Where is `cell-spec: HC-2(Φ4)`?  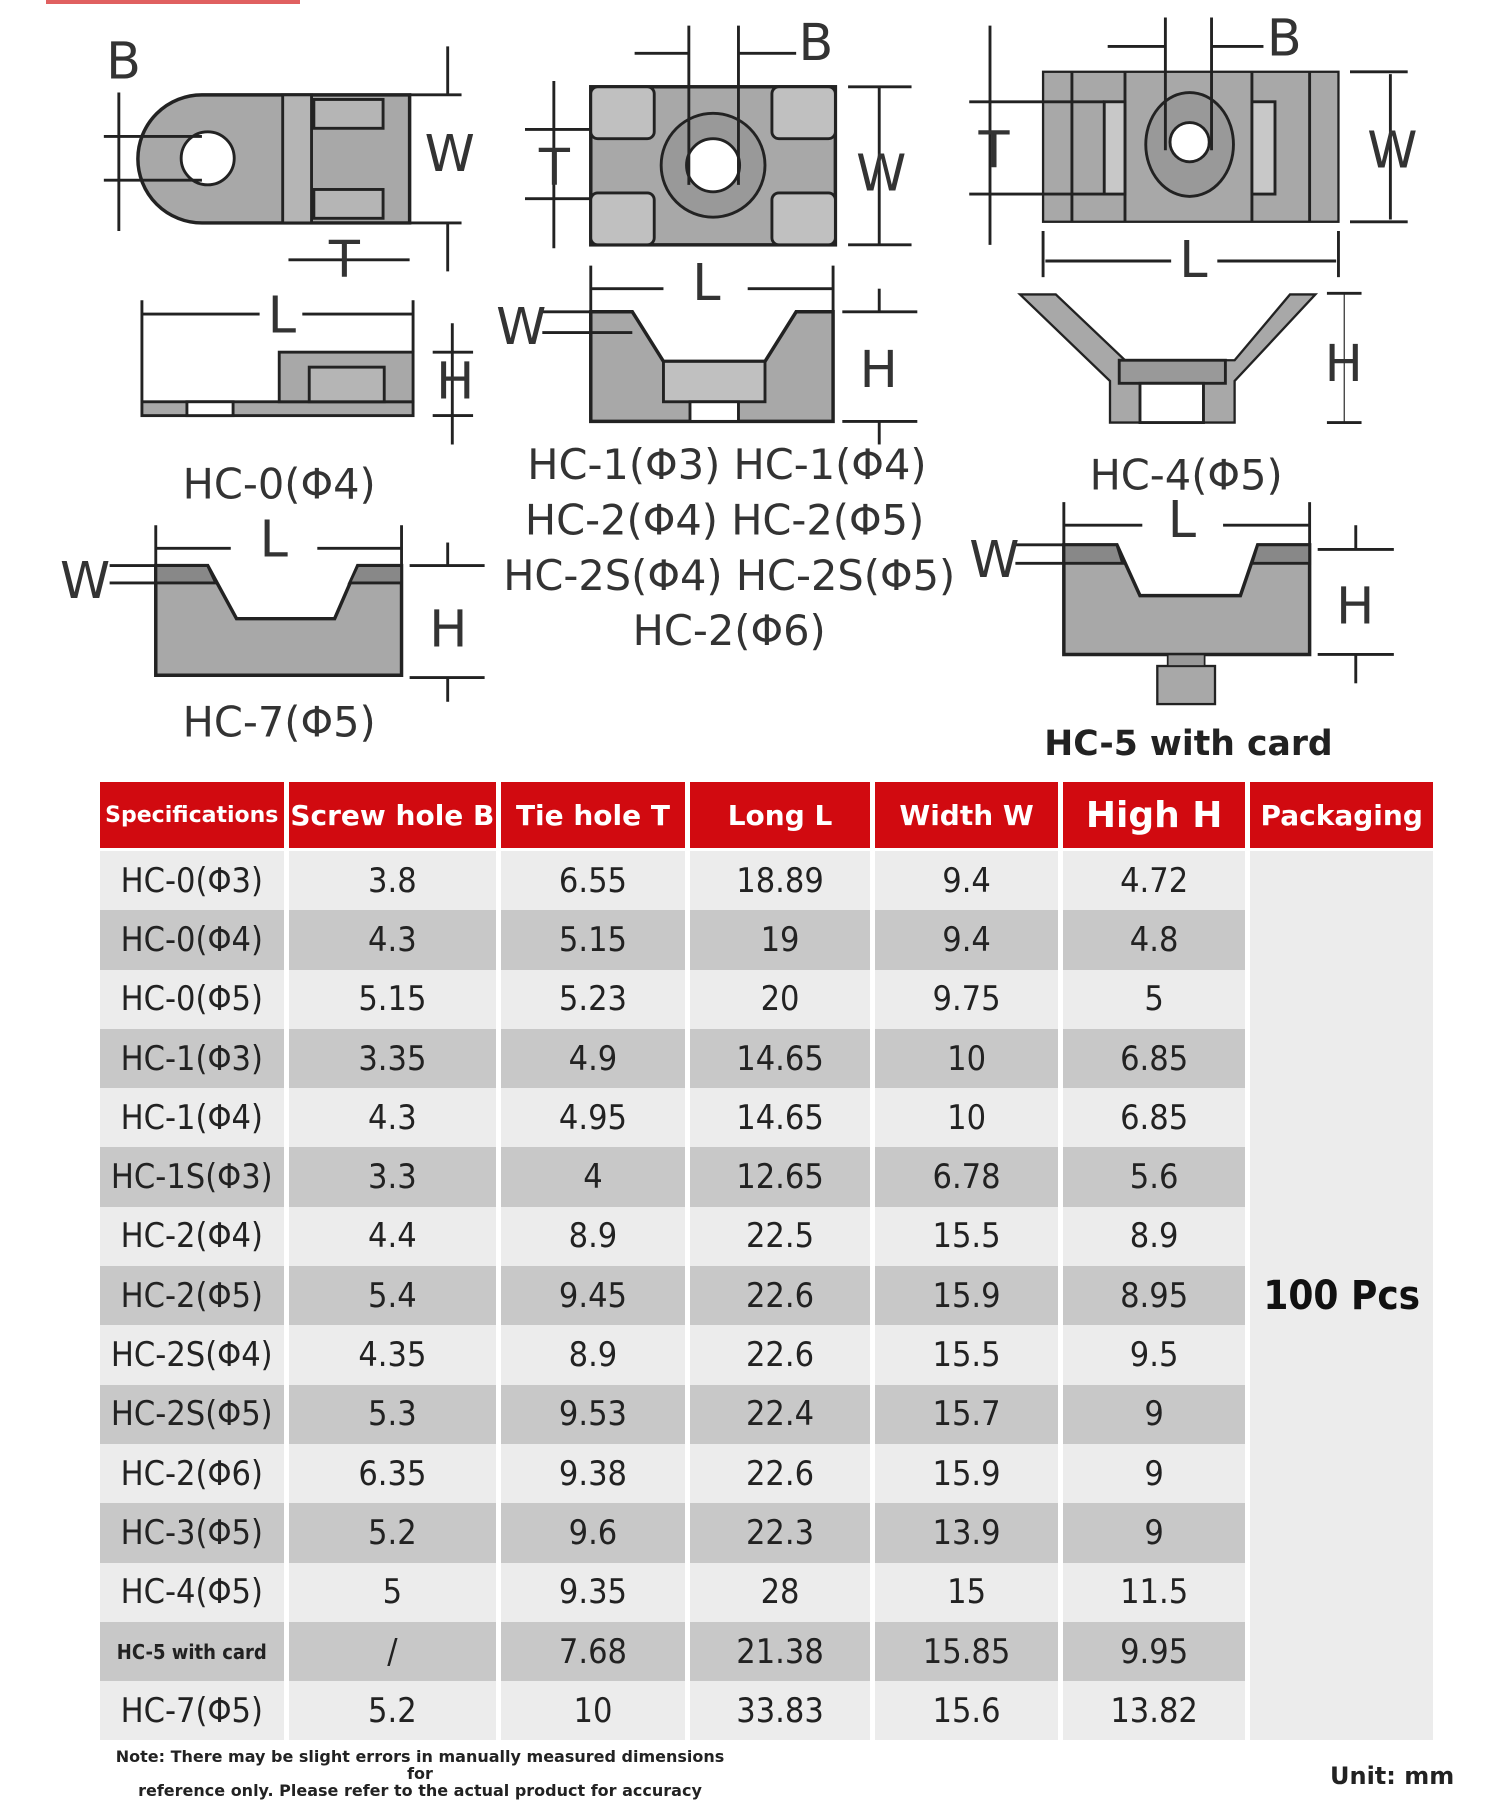
cell-spec: HC-2(Φ4) is located at coordinates (192, 1236).